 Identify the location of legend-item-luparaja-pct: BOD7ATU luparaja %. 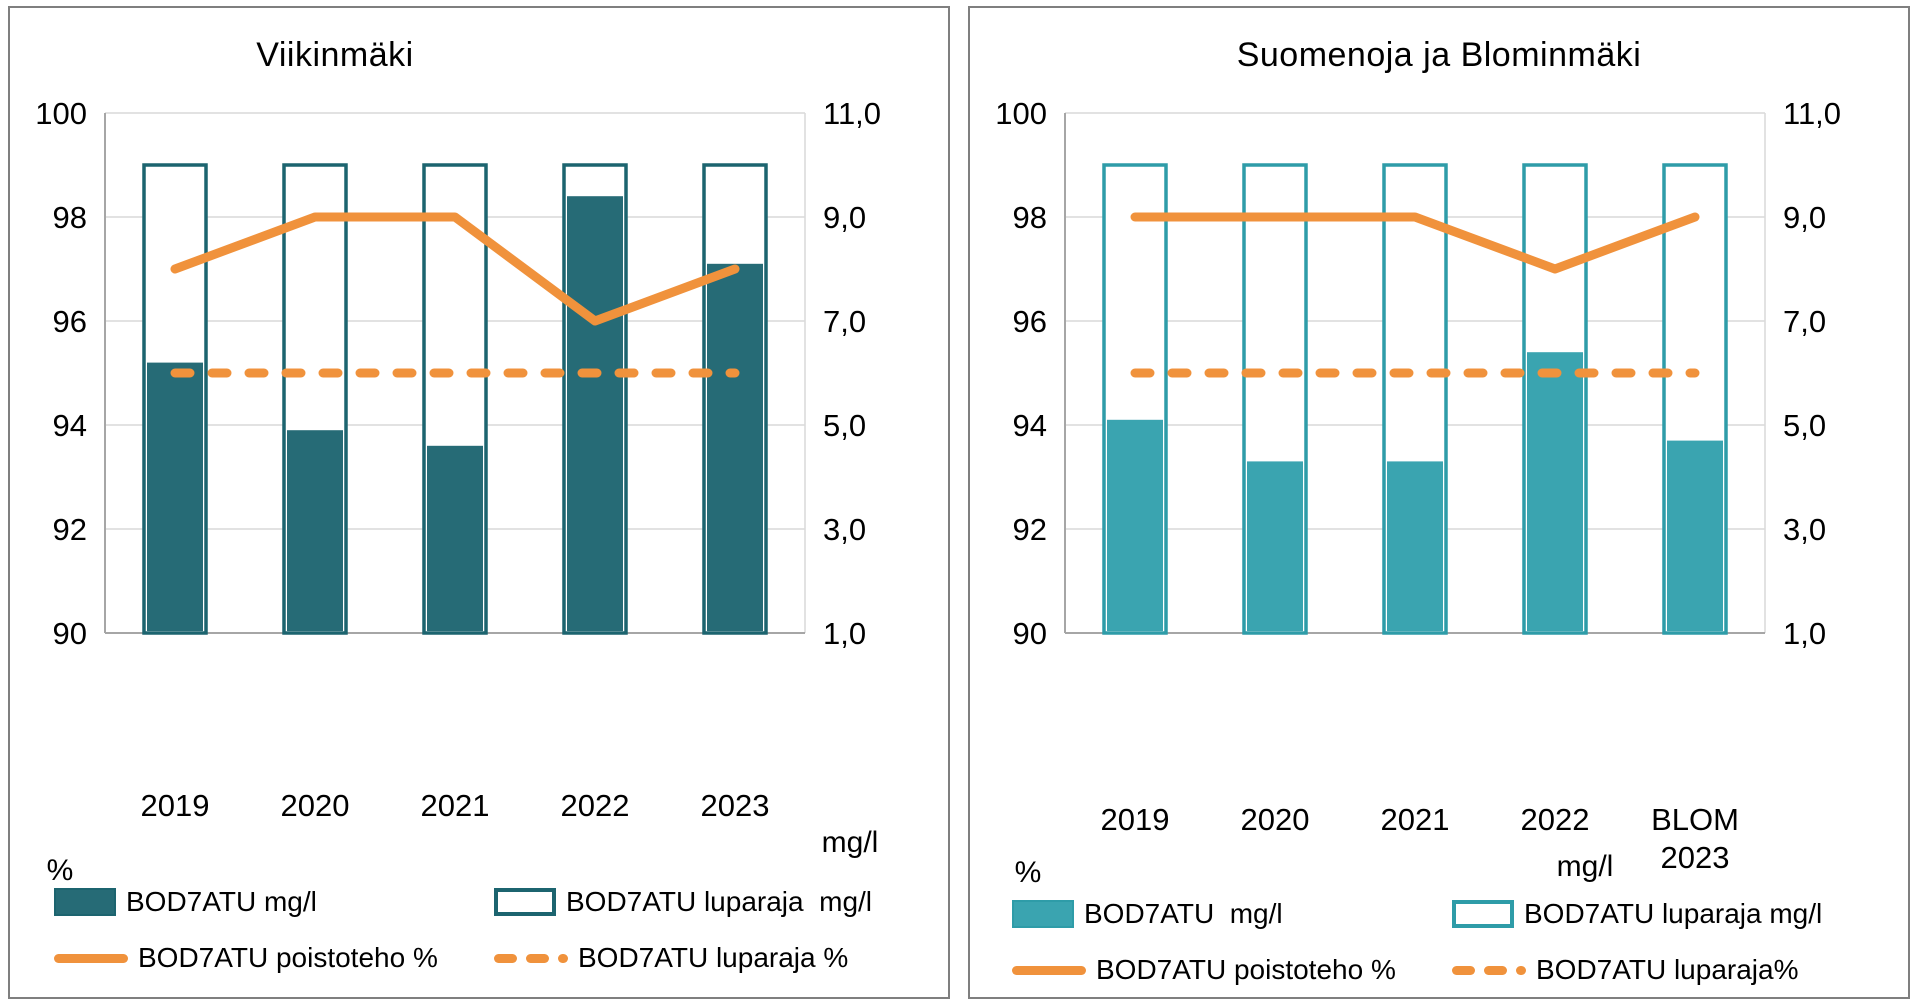
(683, 958).